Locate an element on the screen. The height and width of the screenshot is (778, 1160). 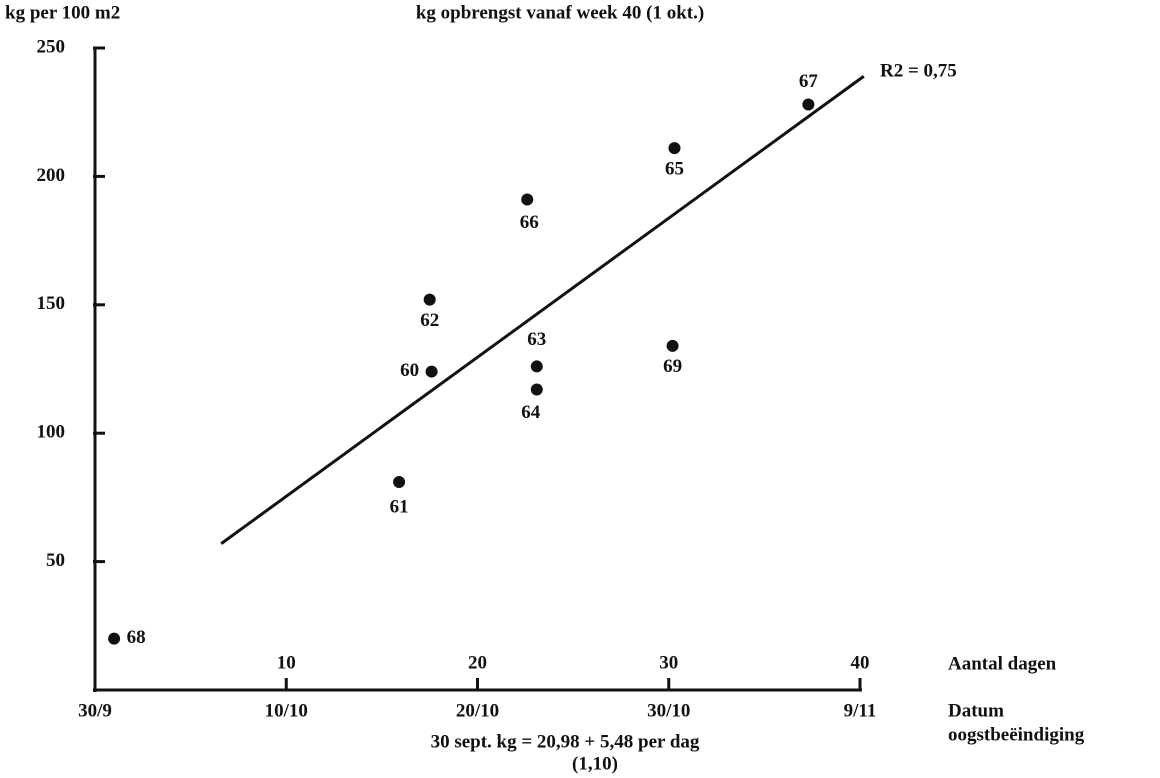
point-label: 67 is located at coordinates (809, 81).